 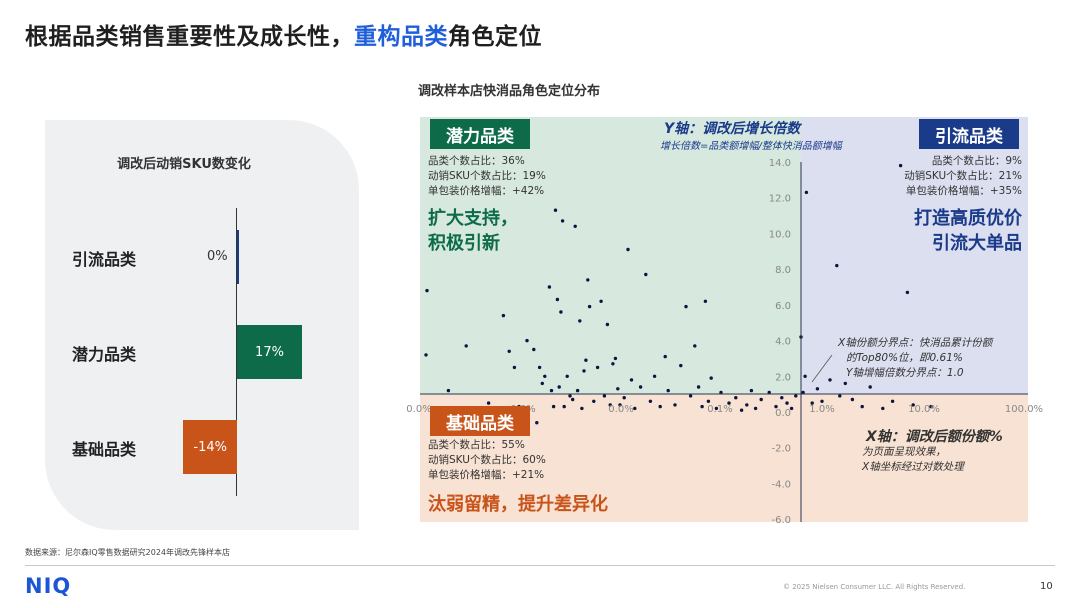 I want to click on annotation-line: Y轴增幅倍数分界点：1.0, so click(x=905, y=373).